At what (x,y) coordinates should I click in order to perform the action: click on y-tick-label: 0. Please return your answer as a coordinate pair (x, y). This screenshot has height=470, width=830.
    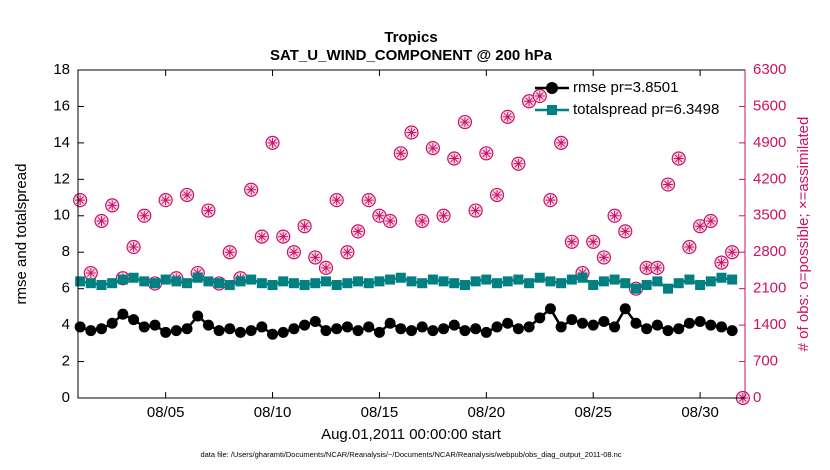
    Looking at the image, I should click on (66, 397).